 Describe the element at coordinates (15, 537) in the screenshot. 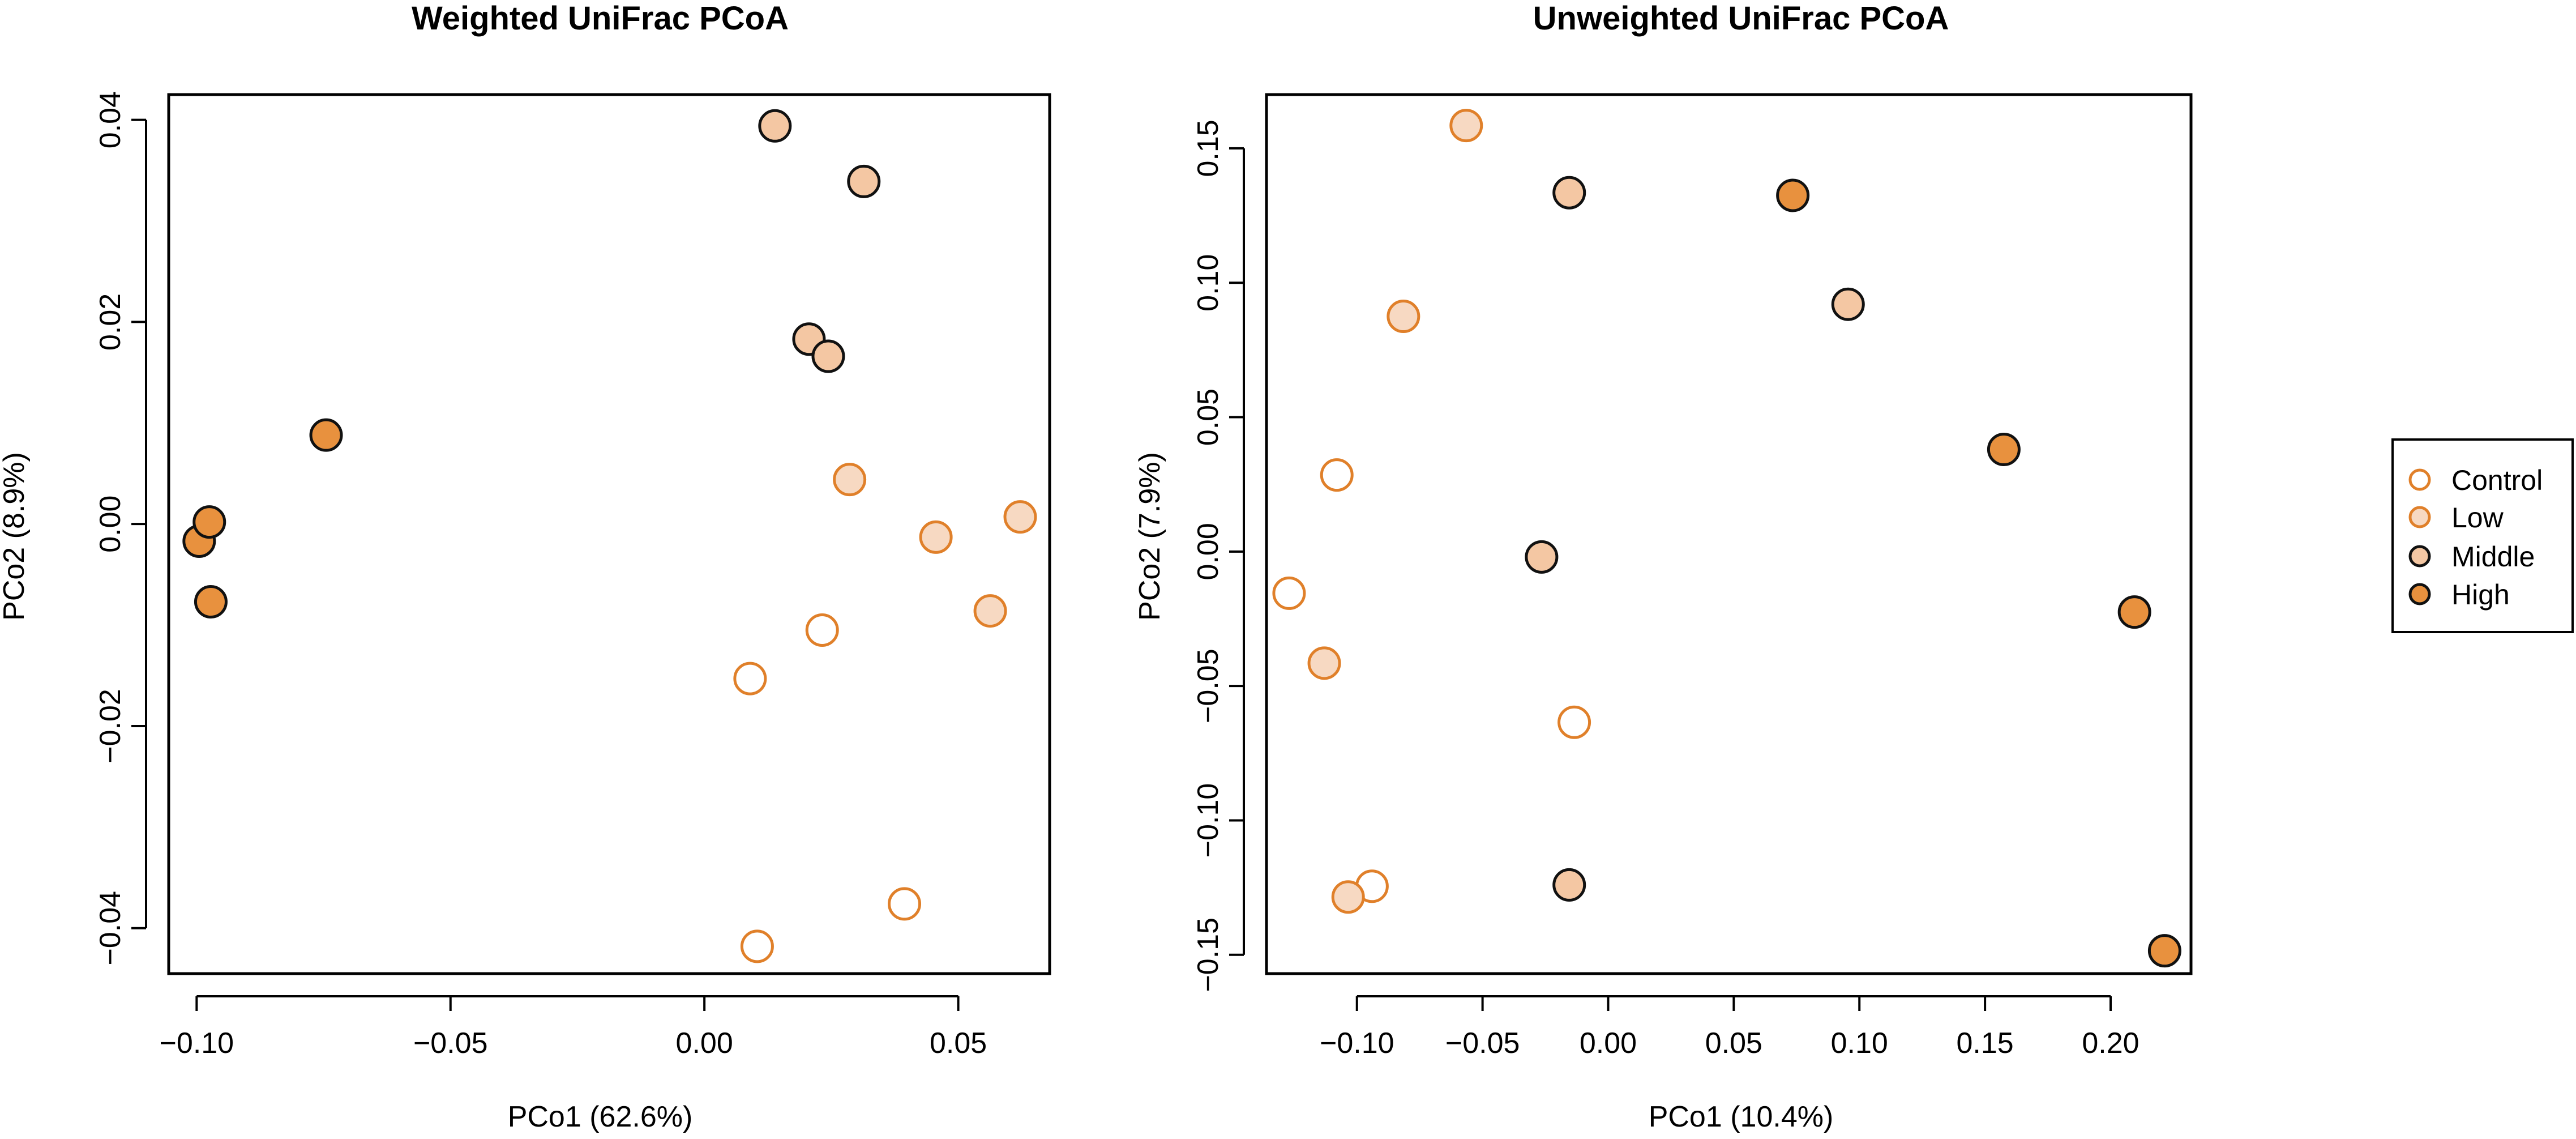

I see `y-axis-label: PCo2 (8.9%)` at that location.